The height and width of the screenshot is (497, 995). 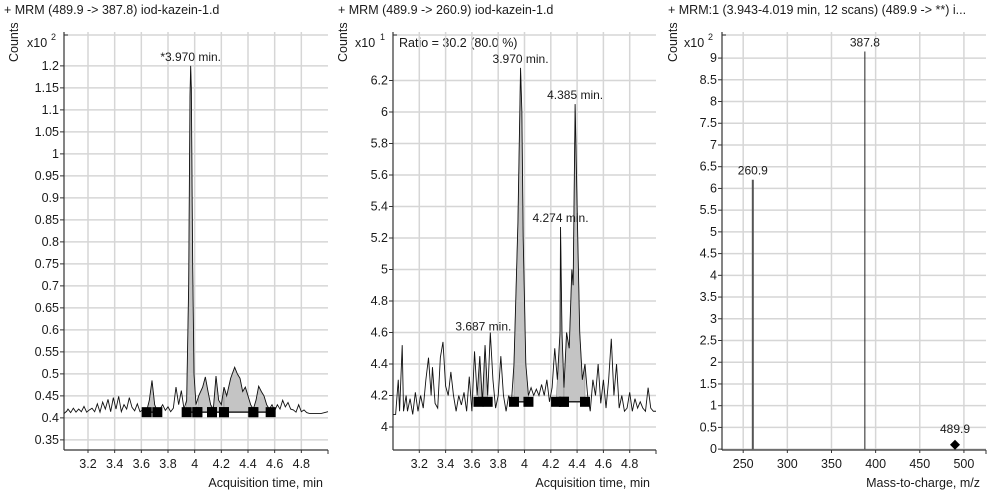 I want to click on x-tick-label: 350, so click(x=831, y=464).